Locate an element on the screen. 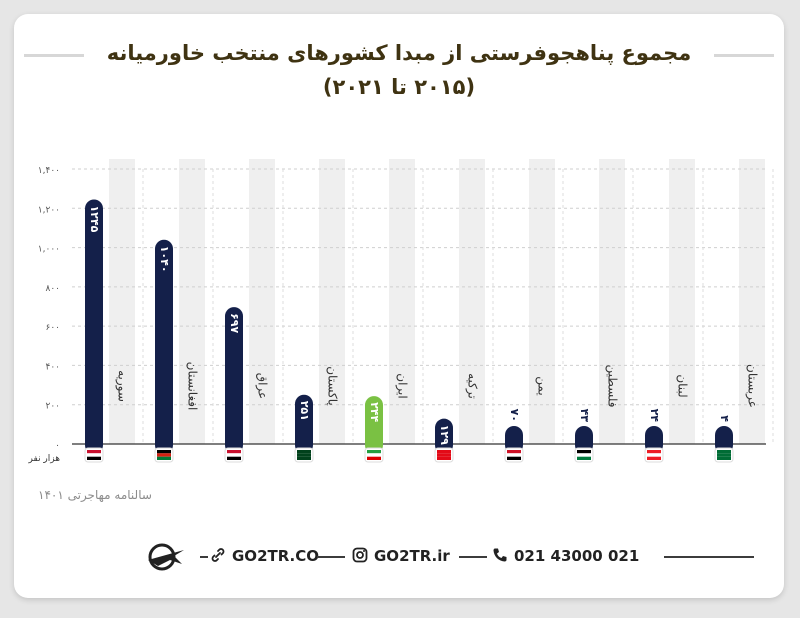 The image size is (800, 618). chart-title-line-2: (۲۰۱۵ تا ۲۰۲۱) is located at coordinates (399, 87).